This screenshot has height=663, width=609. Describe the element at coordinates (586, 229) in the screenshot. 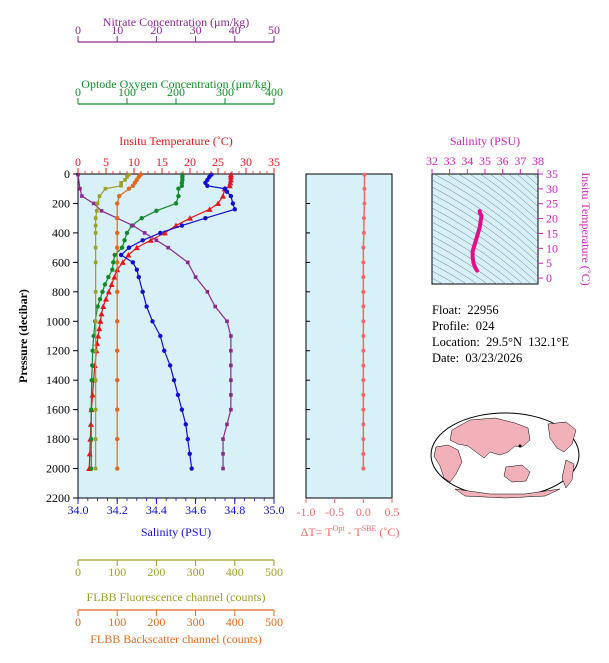

I see `ts-temperature-axis-label: Insitu Temperature (˚C)` at that location.